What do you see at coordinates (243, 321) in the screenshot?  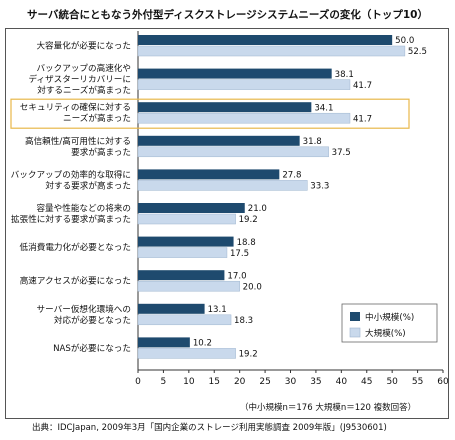 I see `value-label-large: 18.3` at bounding box center [243, 321].